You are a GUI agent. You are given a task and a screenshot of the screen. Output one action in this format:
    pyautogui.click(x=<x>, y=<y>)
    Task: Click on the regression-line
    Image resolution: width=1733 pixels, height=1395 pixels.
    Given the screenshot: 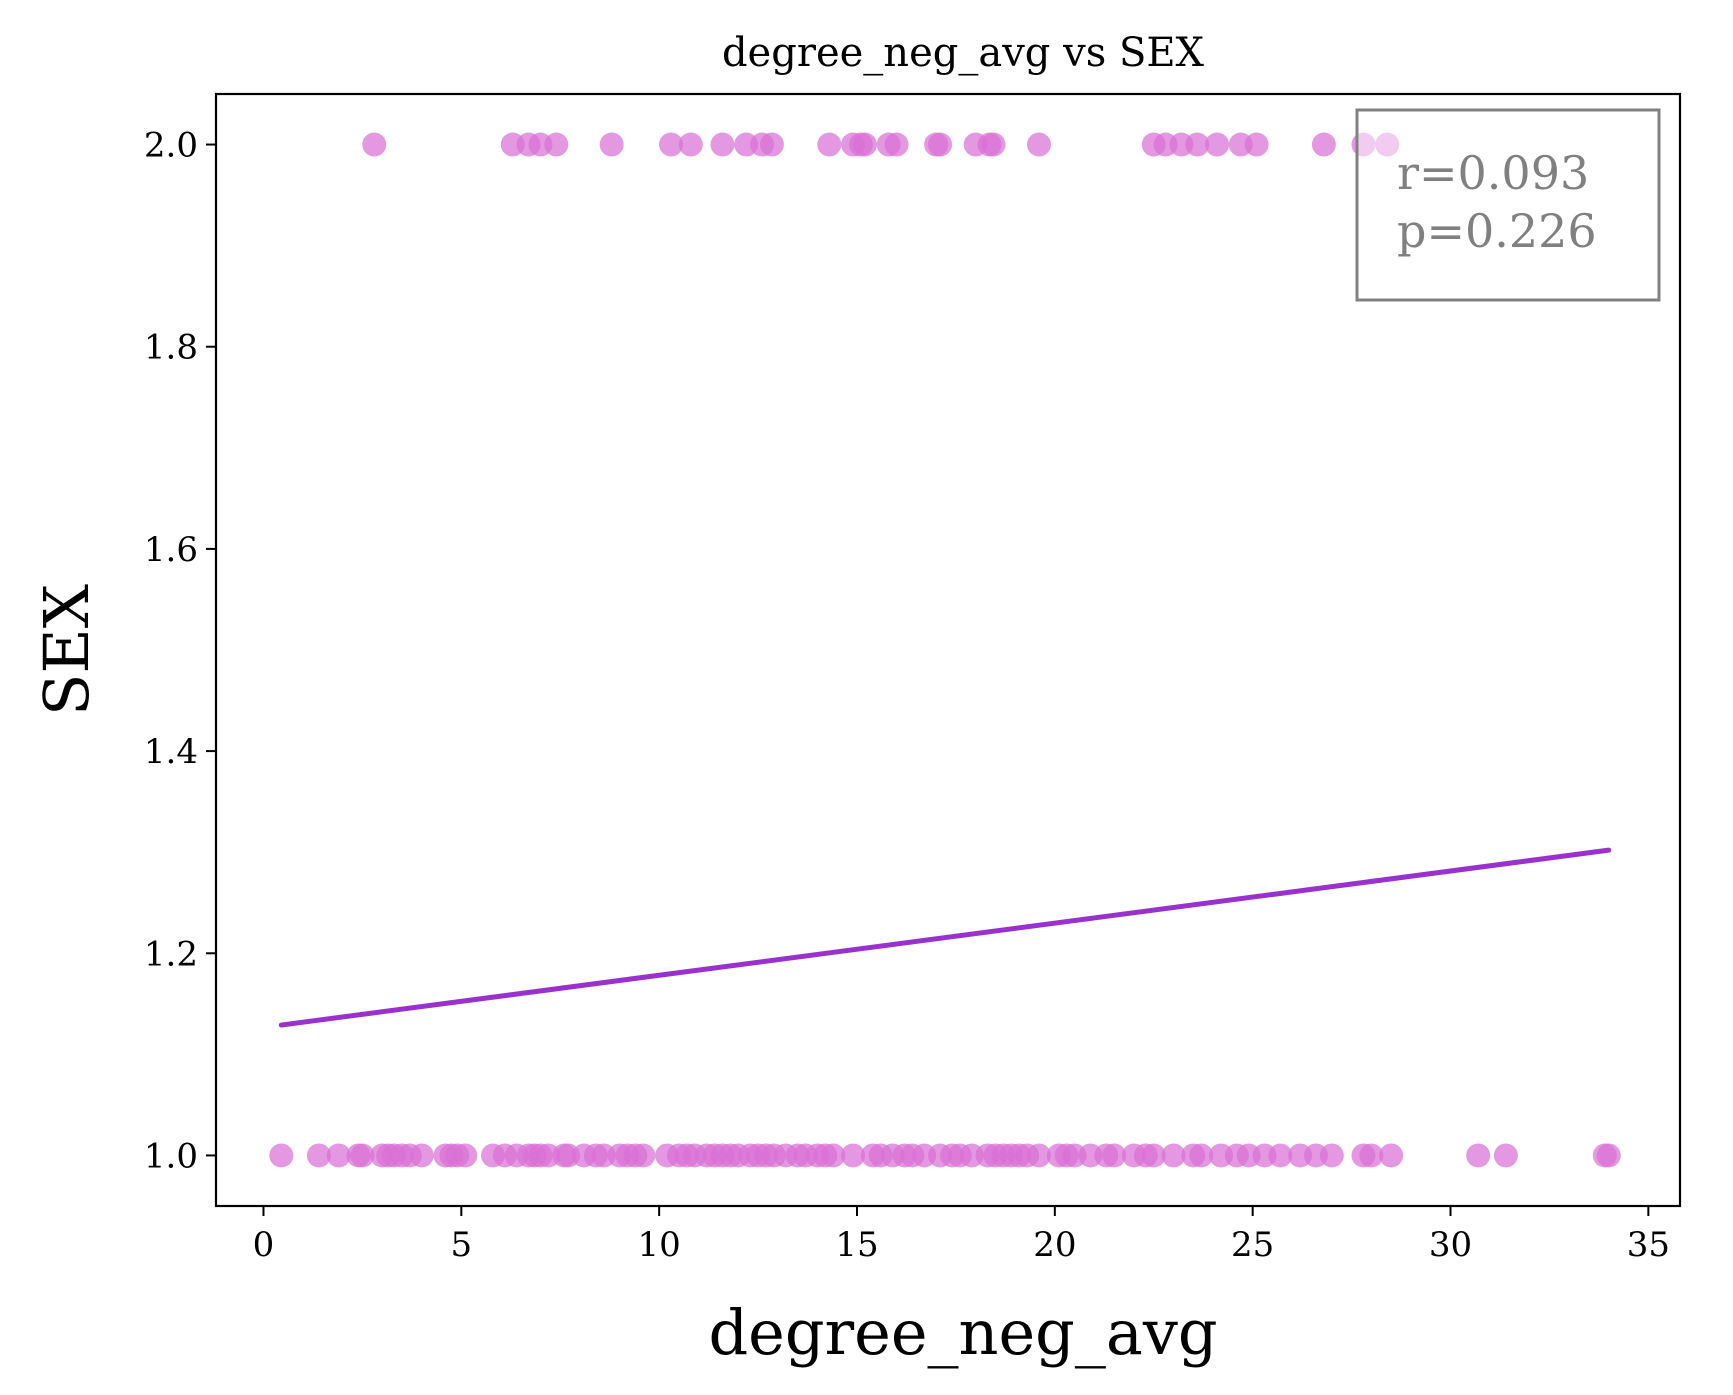 What is the action you would take?
    pyautogui.click(x=945, y=937)
    